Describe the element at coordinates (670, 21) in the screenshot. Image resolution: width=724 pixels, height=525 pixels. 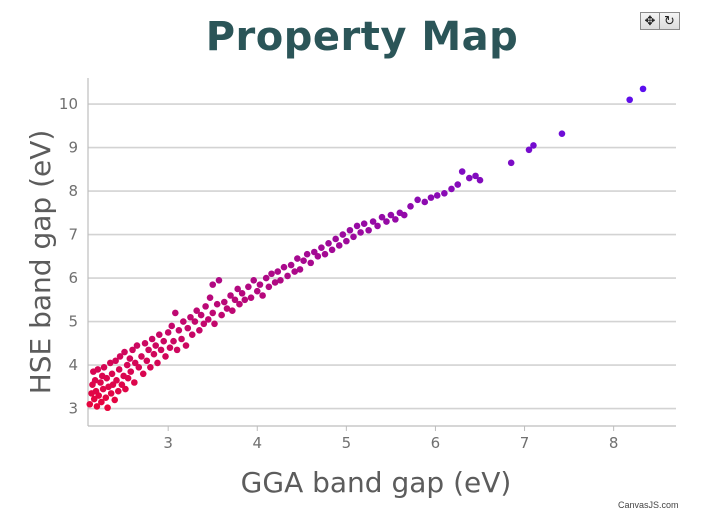
I see `reset-button: ↻` at that location.